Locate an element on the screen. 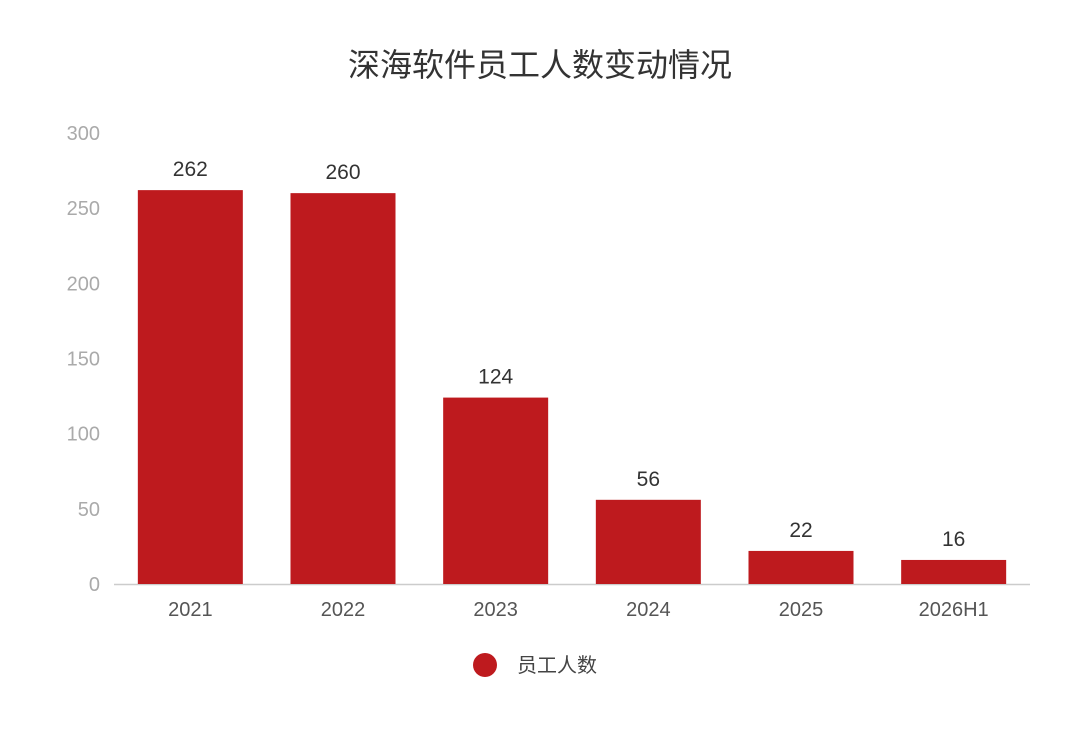 Image resolution: width=1080 pixels, height=743 pixels. data-label: 16 is located at coordinates (953, 539).